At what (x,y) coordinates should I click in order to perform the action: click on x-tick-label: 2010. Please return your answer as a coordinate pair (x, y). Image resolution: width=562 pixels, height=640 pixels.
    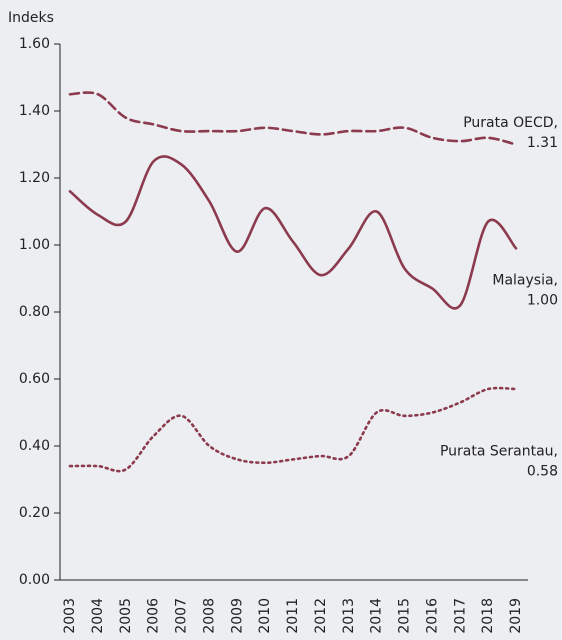
    Looking at the image, I should click on (265, 616).